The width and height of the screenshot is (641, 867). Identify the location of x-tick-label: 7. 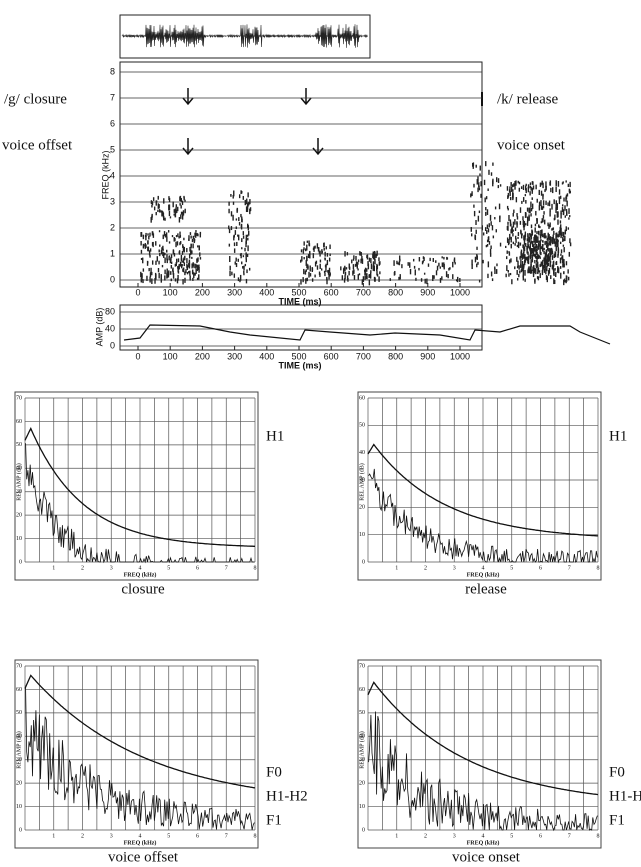
(569, 568).